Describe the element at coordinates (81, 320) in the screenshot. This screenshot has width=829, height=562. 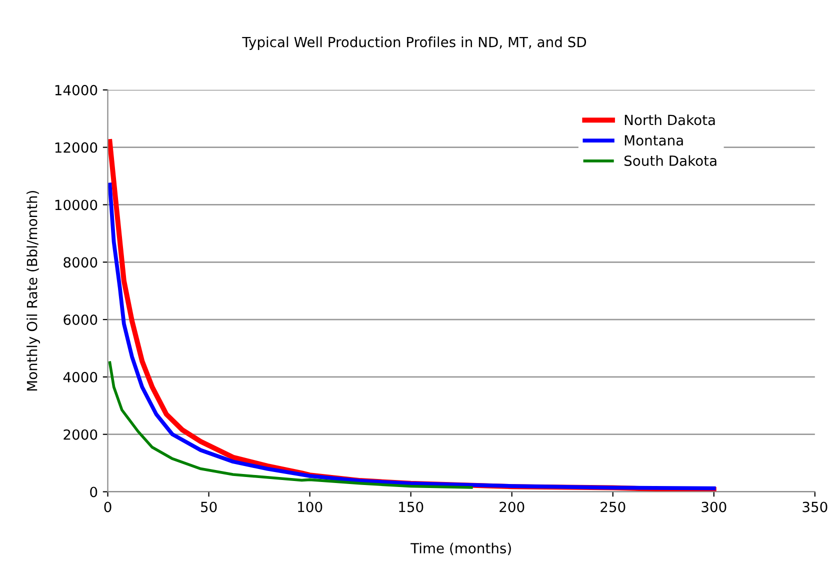
I see `y-tick-label: 6000` at that location.